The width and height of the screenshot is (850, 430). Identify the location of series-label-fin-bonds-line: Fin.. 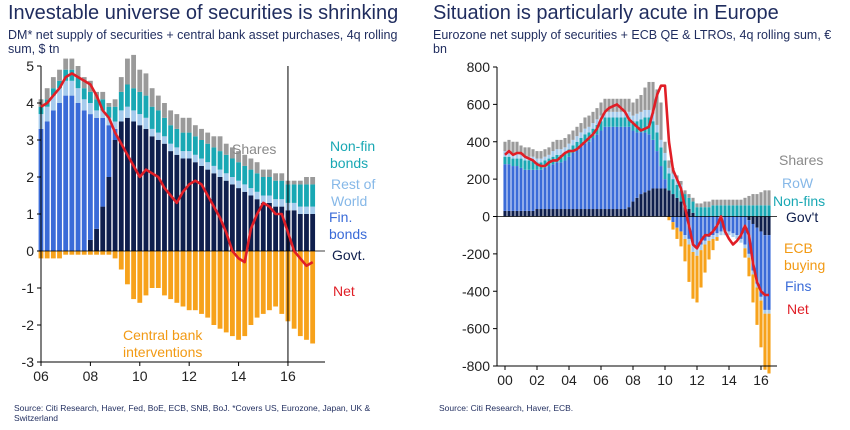
(340, 217).